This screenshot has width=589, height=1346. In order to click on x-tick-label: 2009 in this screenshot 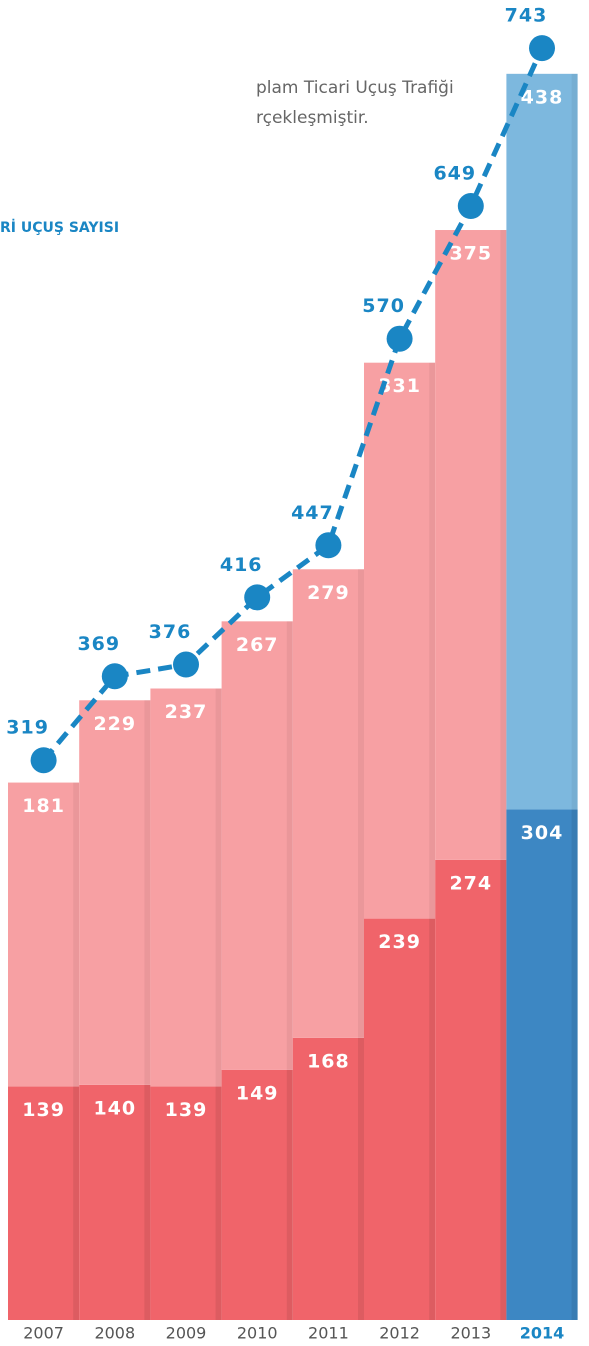, I will do `click(186, 1333)`.